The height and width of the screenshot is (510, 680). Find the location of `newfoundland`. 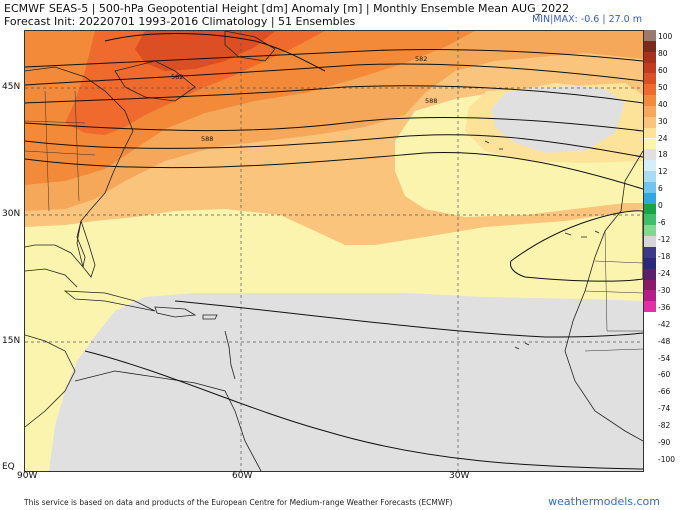

newfoundland is located at coordinates (250, 46).